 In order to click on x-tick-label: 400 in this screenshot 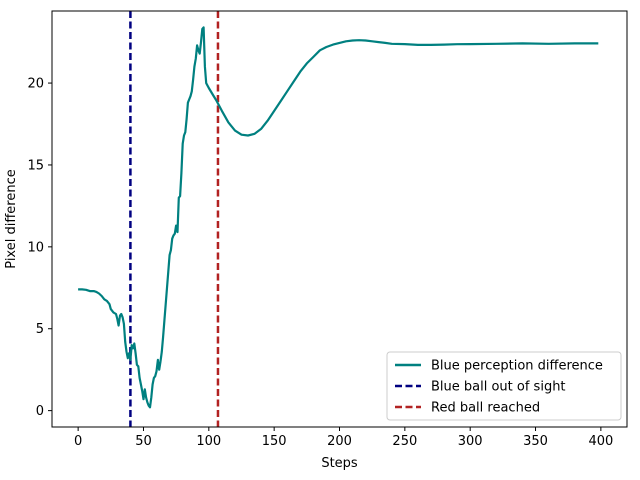, I will do `click(600, 441)`.